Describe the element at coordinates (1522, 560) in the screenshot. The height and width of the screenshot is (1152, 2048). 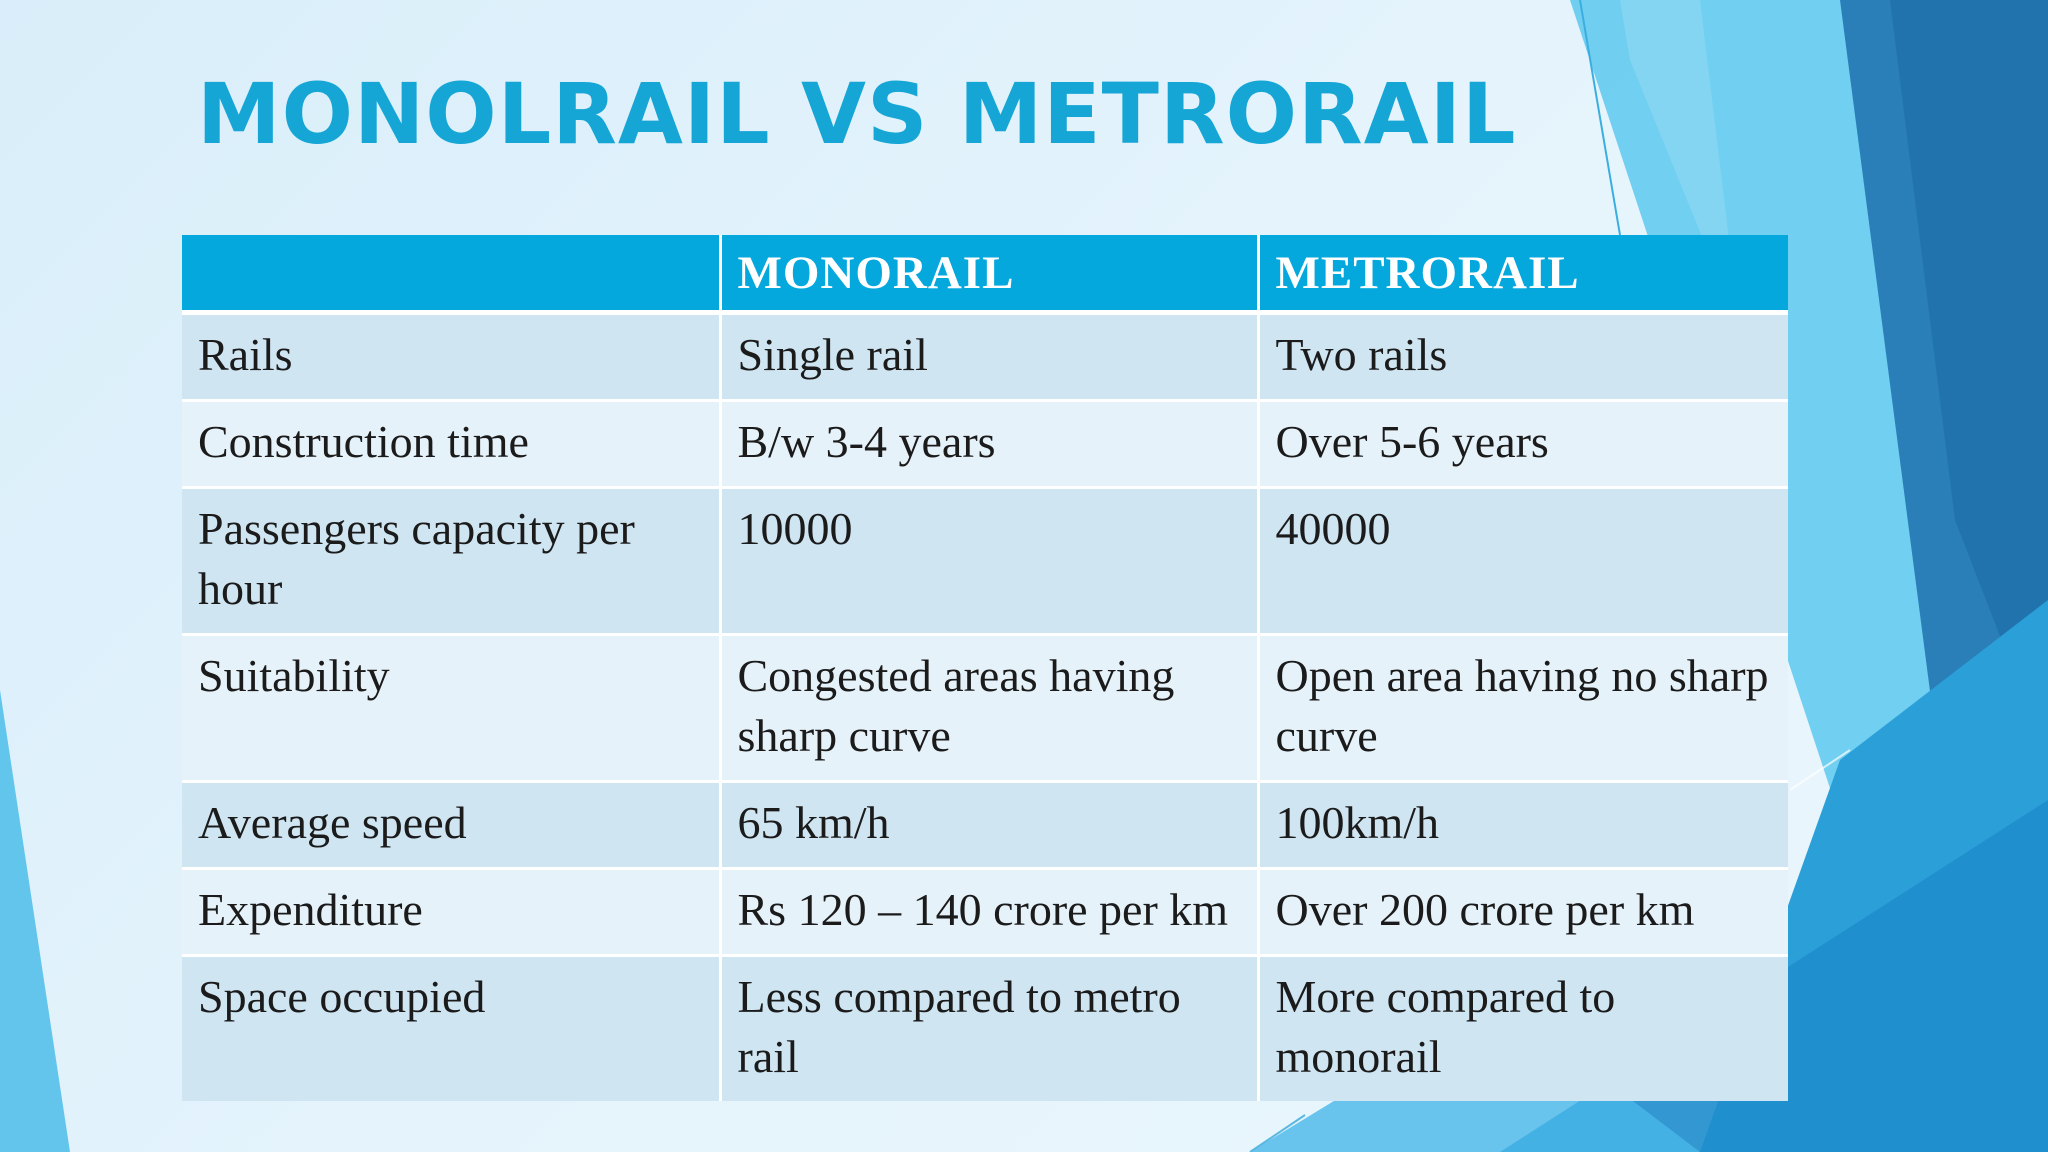
I see `metrorail-cell: 40000` at that location.